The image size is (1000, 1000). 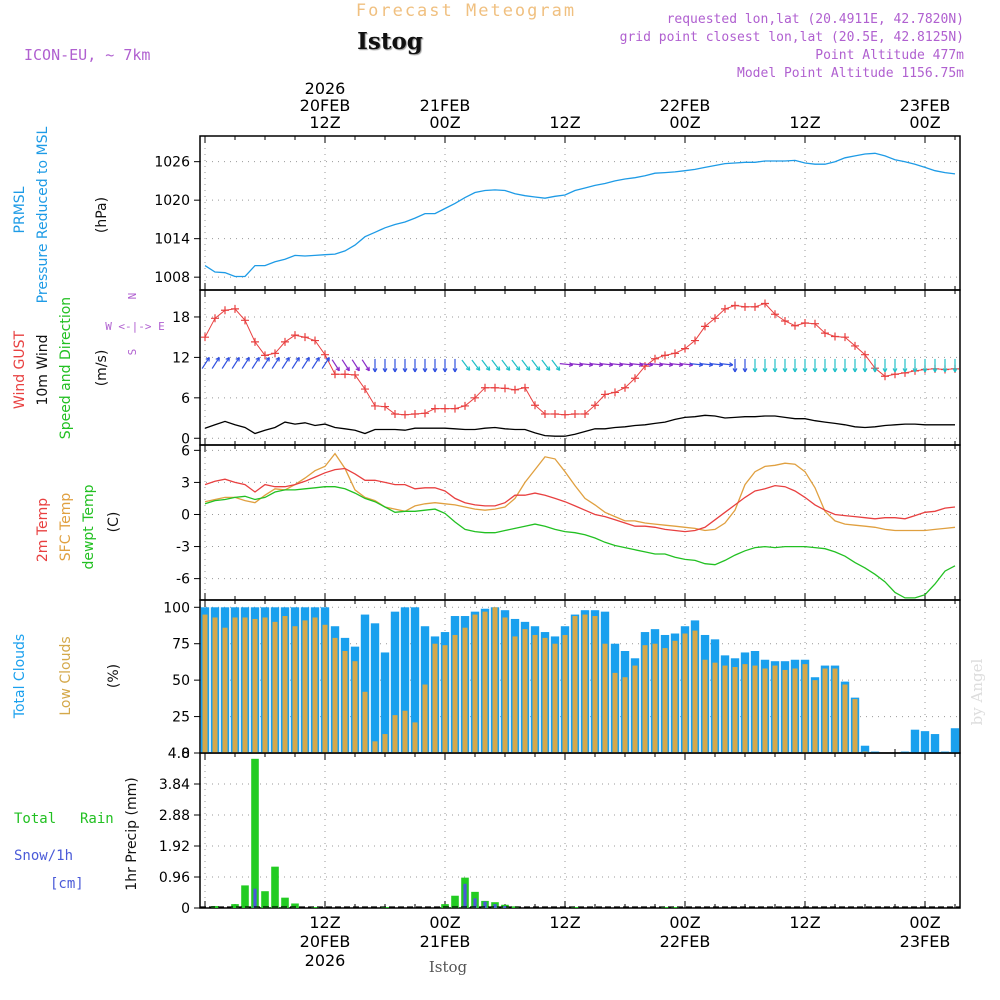 I want to click on top-axis-label: 00Z, so click(x=444, y=122).